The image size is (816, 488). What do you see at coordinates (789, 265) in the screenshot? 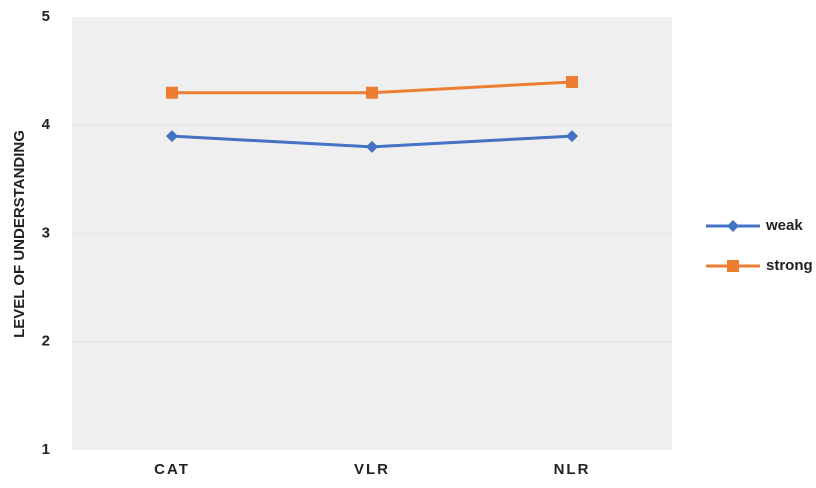
I see `legend-label: strong` at bounding box center [789, 265].